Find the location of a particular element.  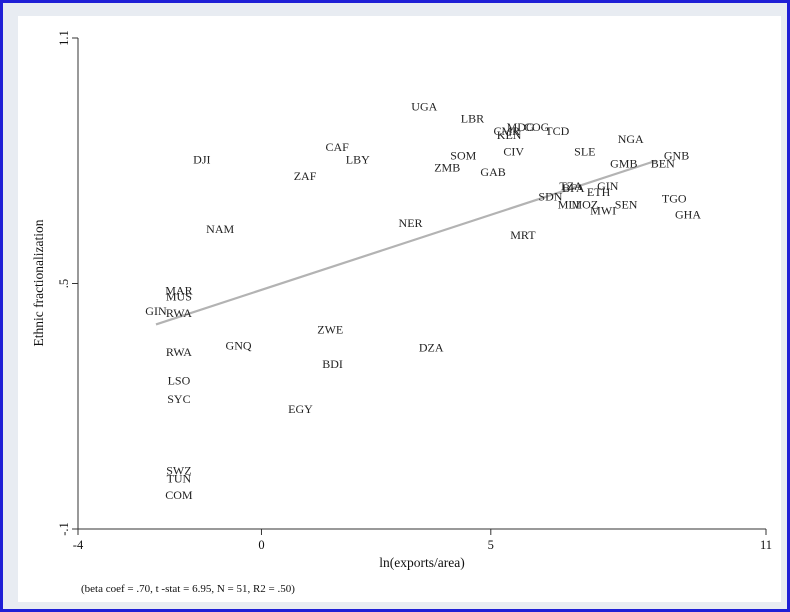

point-label: CAF is located at coordinates (337, 147).